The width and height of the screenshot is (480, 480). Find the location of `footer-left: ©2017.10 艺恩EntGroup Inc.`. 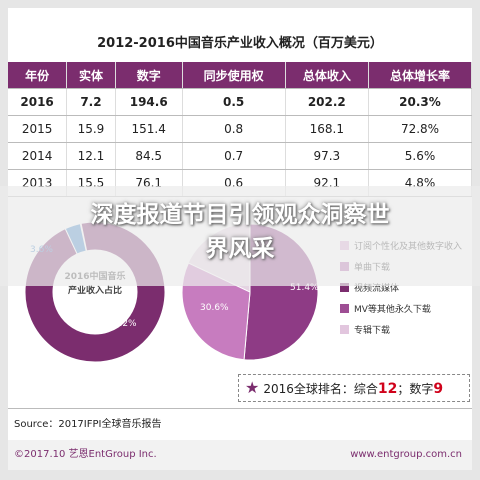

footer-left: ©2017.10 艺恩EntGroup Inc. is located at coordinates (85, 454).